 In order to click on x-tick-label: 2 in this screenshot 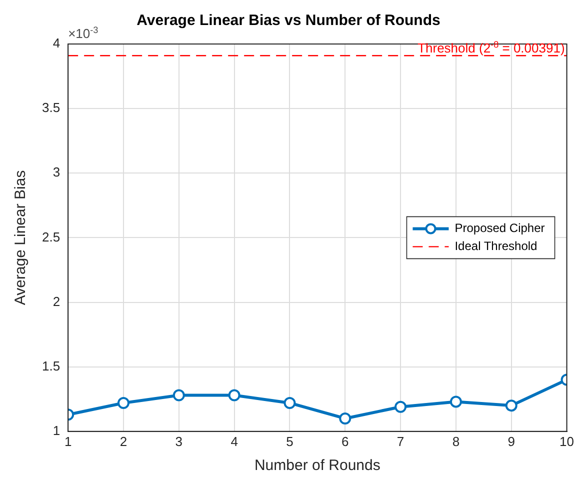, I will do `click(124, 441)`.